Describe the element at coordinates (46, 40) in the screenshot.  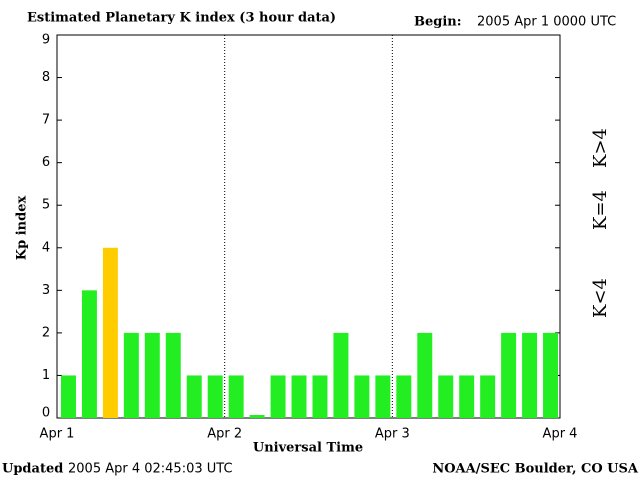
I see `y-tick-label: 9` at that location.